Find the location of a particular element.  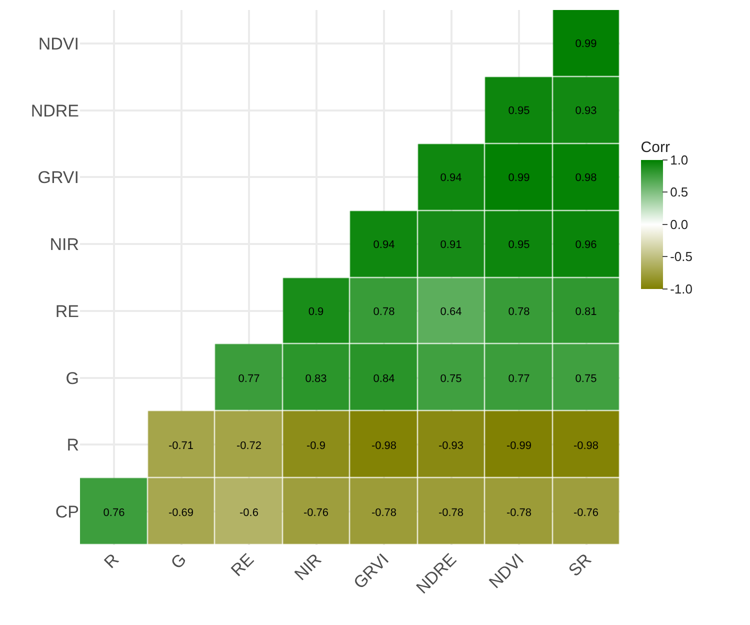

data-label: -0.99 is located at coordinates (519, 446).